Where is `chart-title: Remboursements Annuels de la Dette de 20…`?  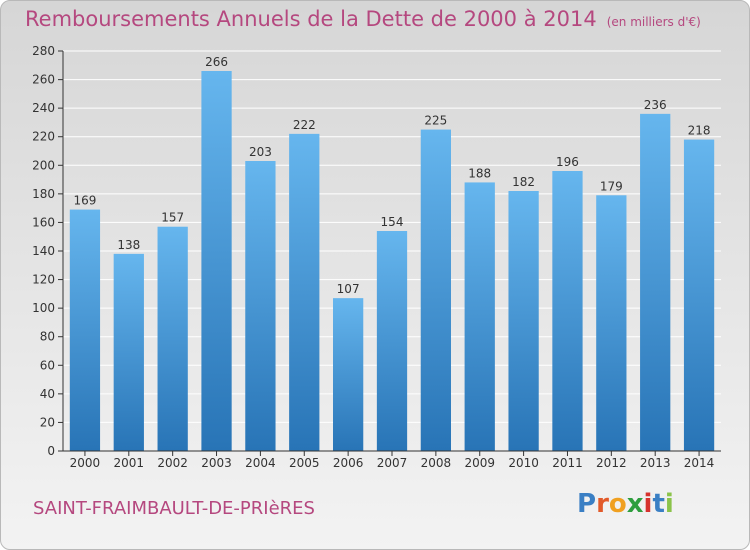
chart-title: Remboursements Annuels de la Dette de 20… is located at coordinates (363, 19).